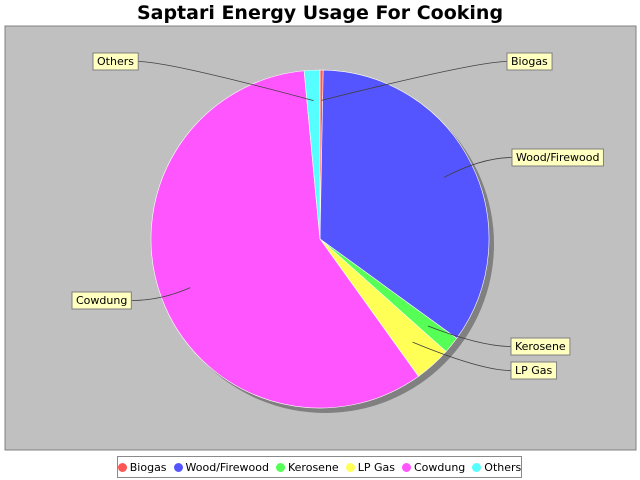  Describe the element at coordinates (478, 167) in the screenshot. I see `pie-label-link-wood-firewood` at that location.